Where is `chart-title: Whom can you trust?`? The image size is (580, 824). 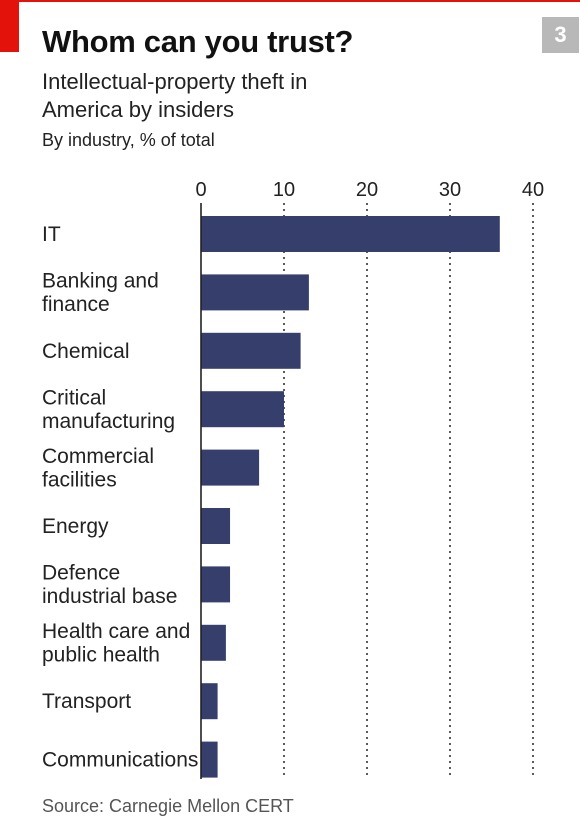 chart-title: Whom can you trust? is located at coordinates (198, 41).